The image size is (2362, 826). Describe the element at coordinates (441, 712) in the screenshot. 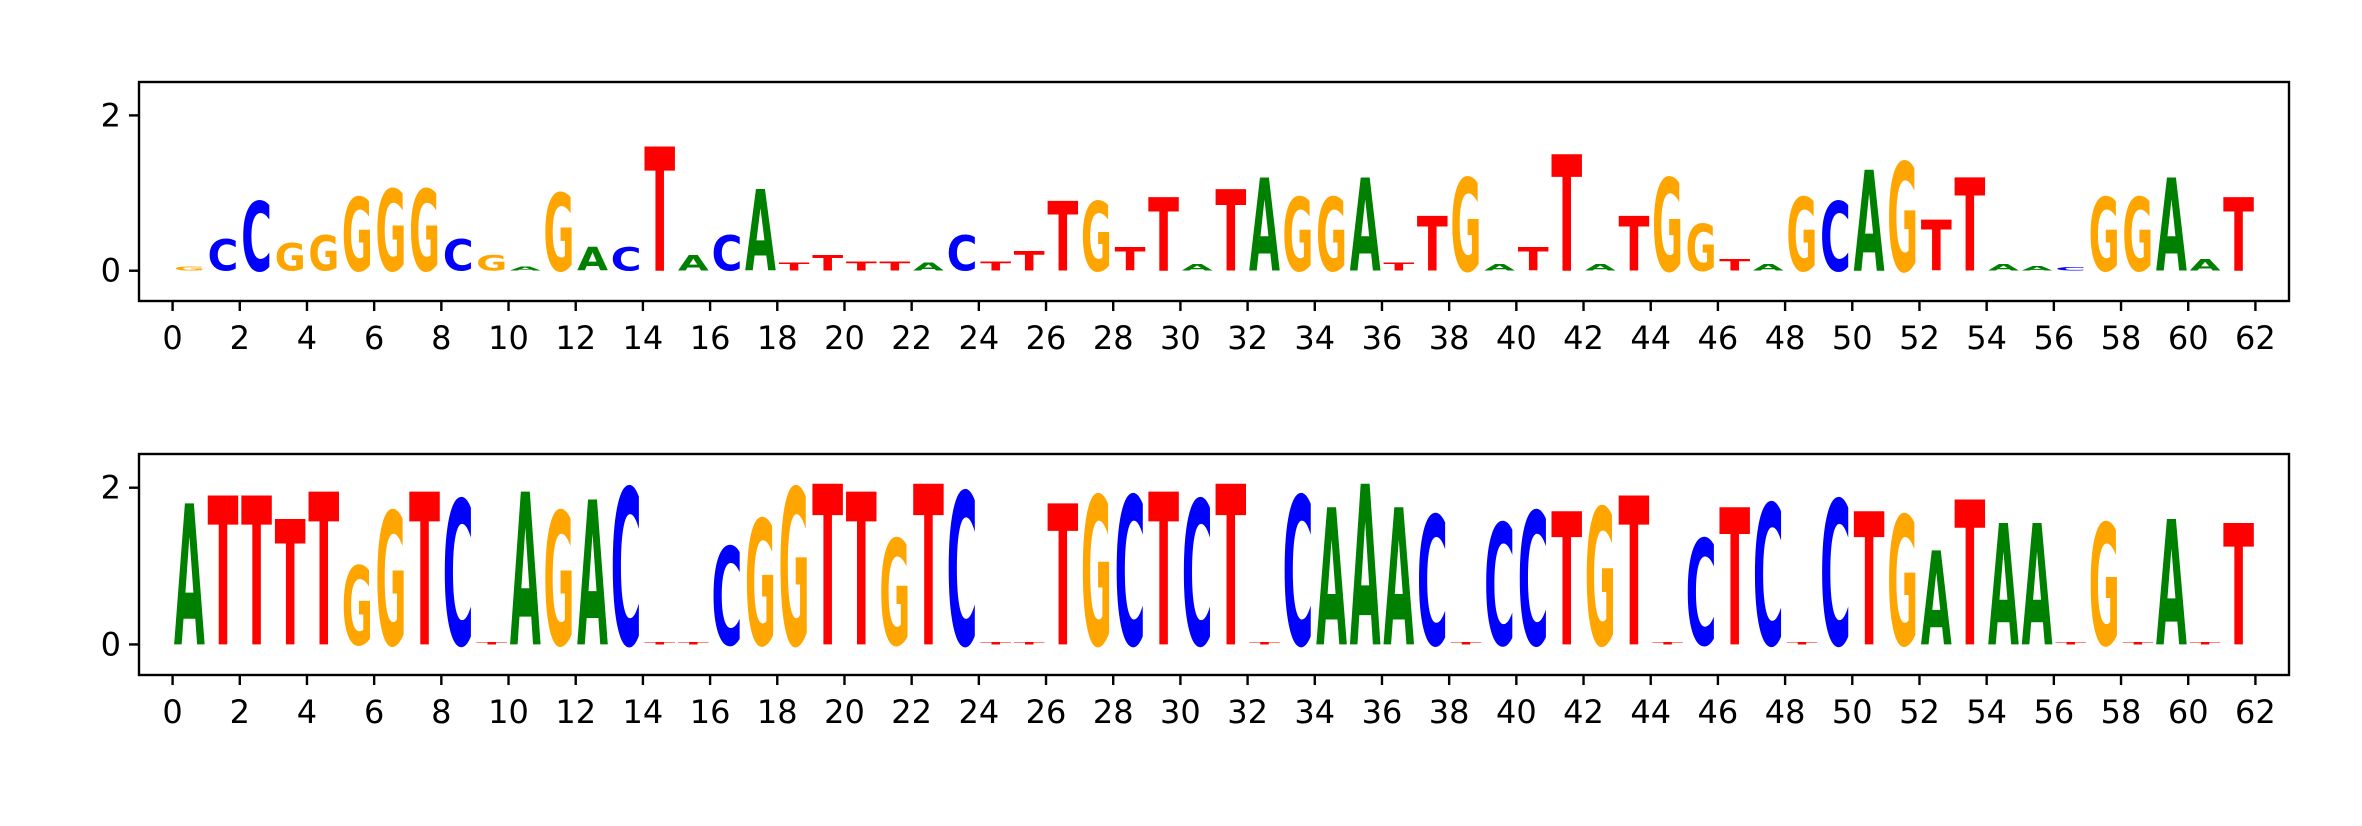

I see `x-tick-label: 8` at that location.